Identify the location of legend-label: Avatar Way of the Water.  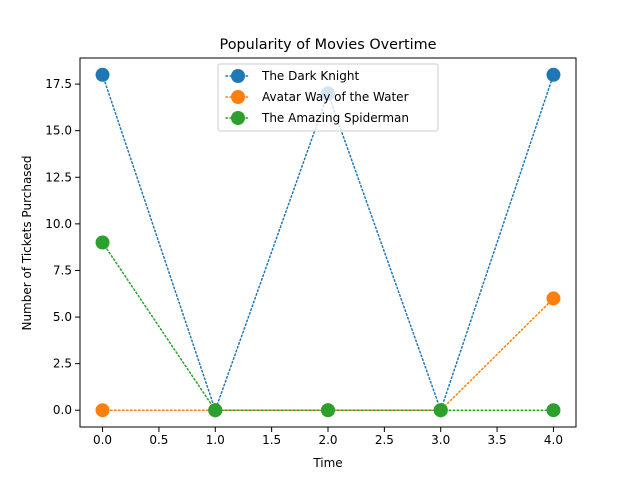
(335, 97).